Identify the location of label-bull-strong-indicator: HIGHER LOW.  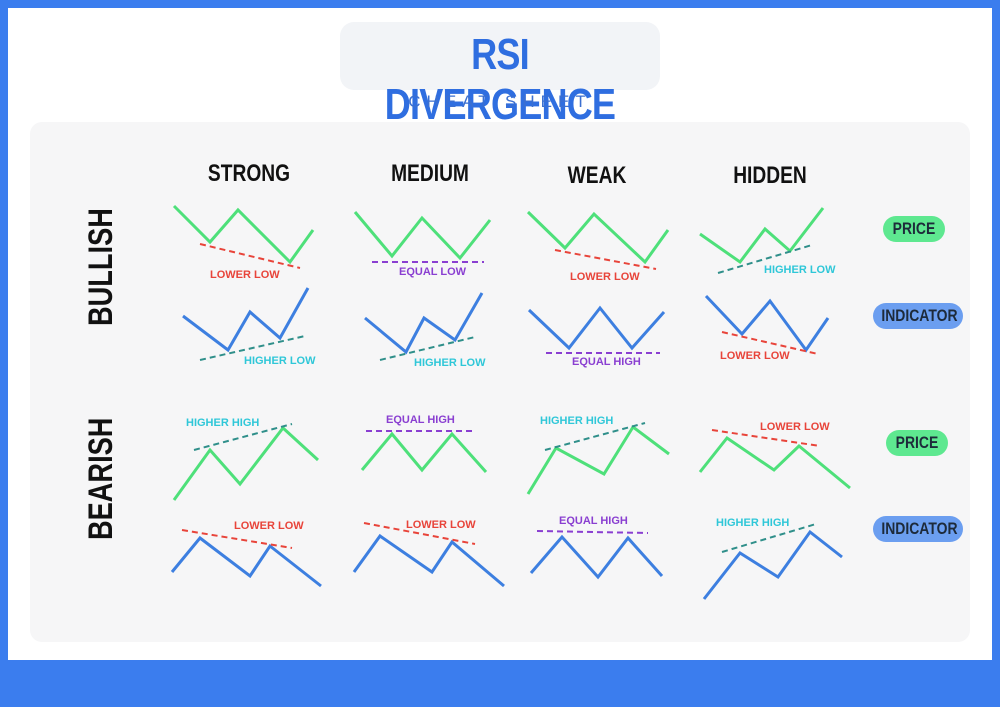
(280, 361).